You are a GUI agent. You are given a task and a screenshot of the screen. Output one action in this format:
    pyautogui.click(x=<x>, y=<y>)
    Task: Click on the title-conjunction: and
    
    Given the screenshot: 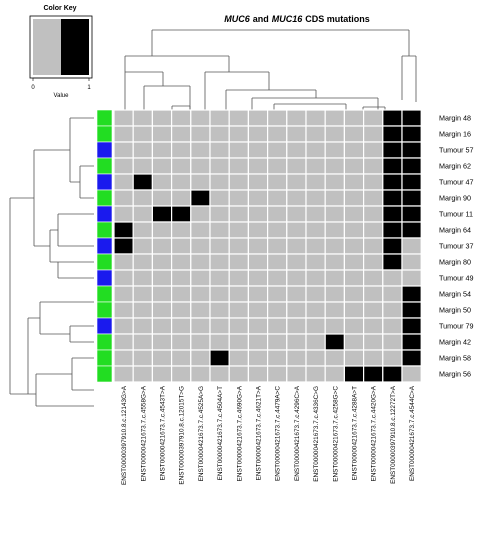 What is the action you would take?
    pyautogui.click(x=261, y=19)
    